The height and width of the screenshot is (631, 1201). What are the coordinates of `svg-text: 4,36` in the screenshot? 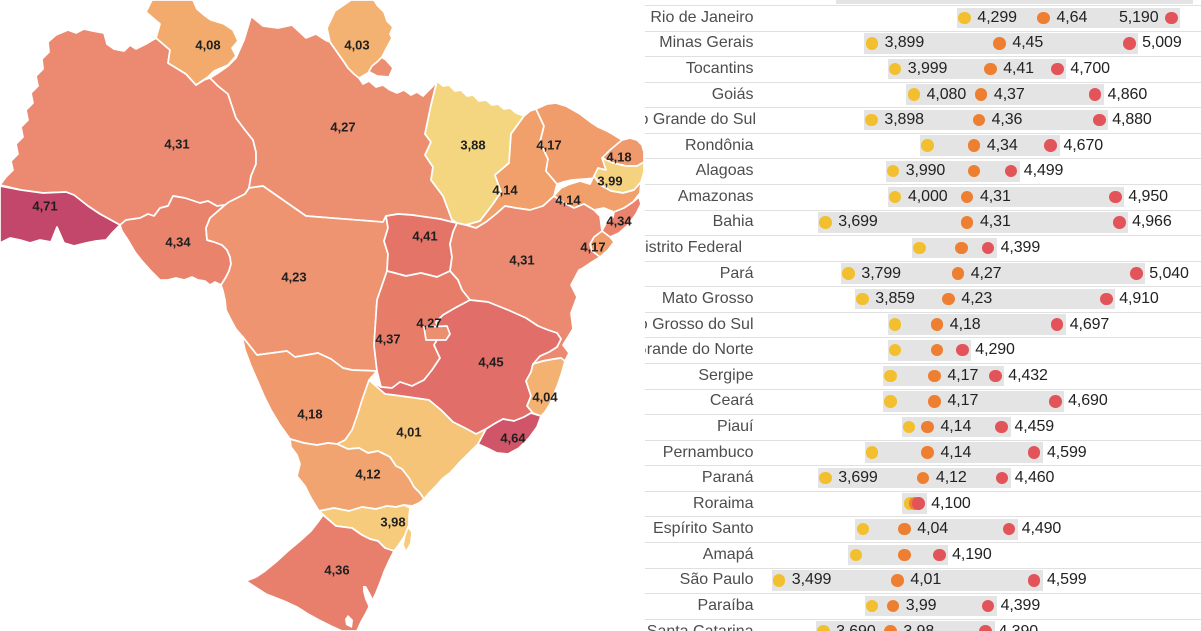 It's located at (336, 570).